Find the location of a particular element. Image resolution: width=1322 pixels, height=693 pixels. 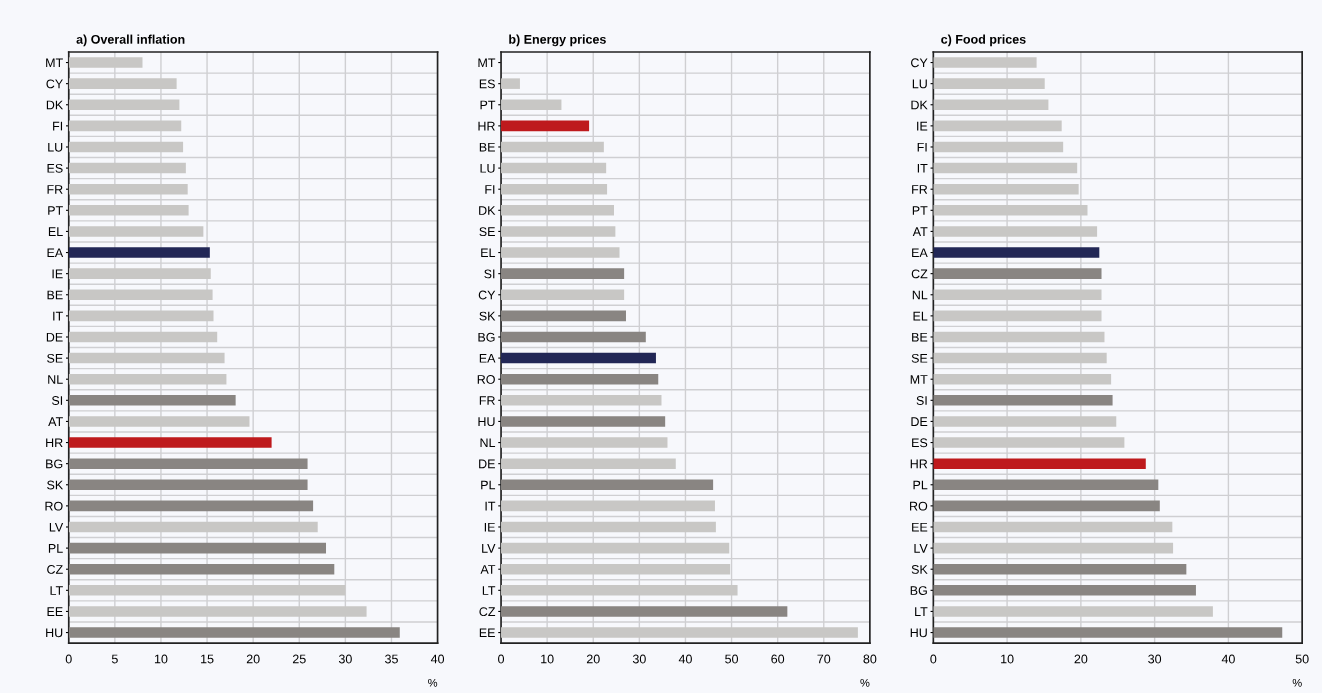

x-tick-label: 10 is located at coordinates (161, 659).